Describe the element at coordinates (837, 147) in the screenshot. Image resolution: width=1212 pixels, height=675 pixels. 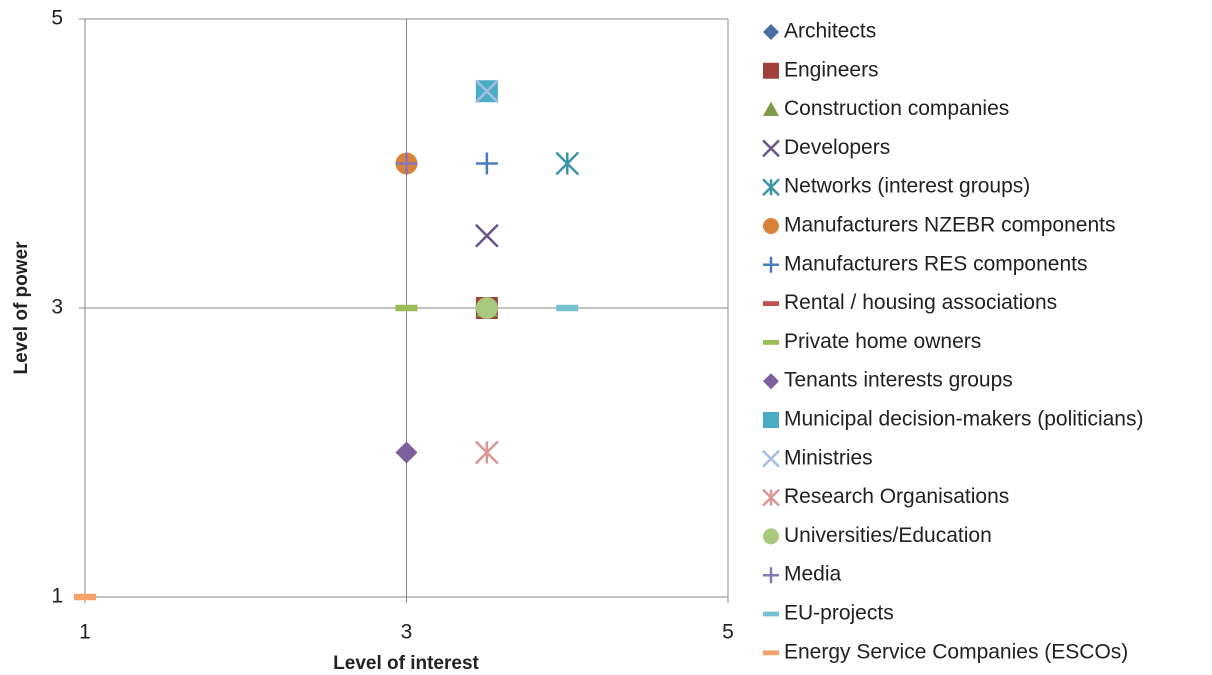
I see `legend-label: Developers` at that location.